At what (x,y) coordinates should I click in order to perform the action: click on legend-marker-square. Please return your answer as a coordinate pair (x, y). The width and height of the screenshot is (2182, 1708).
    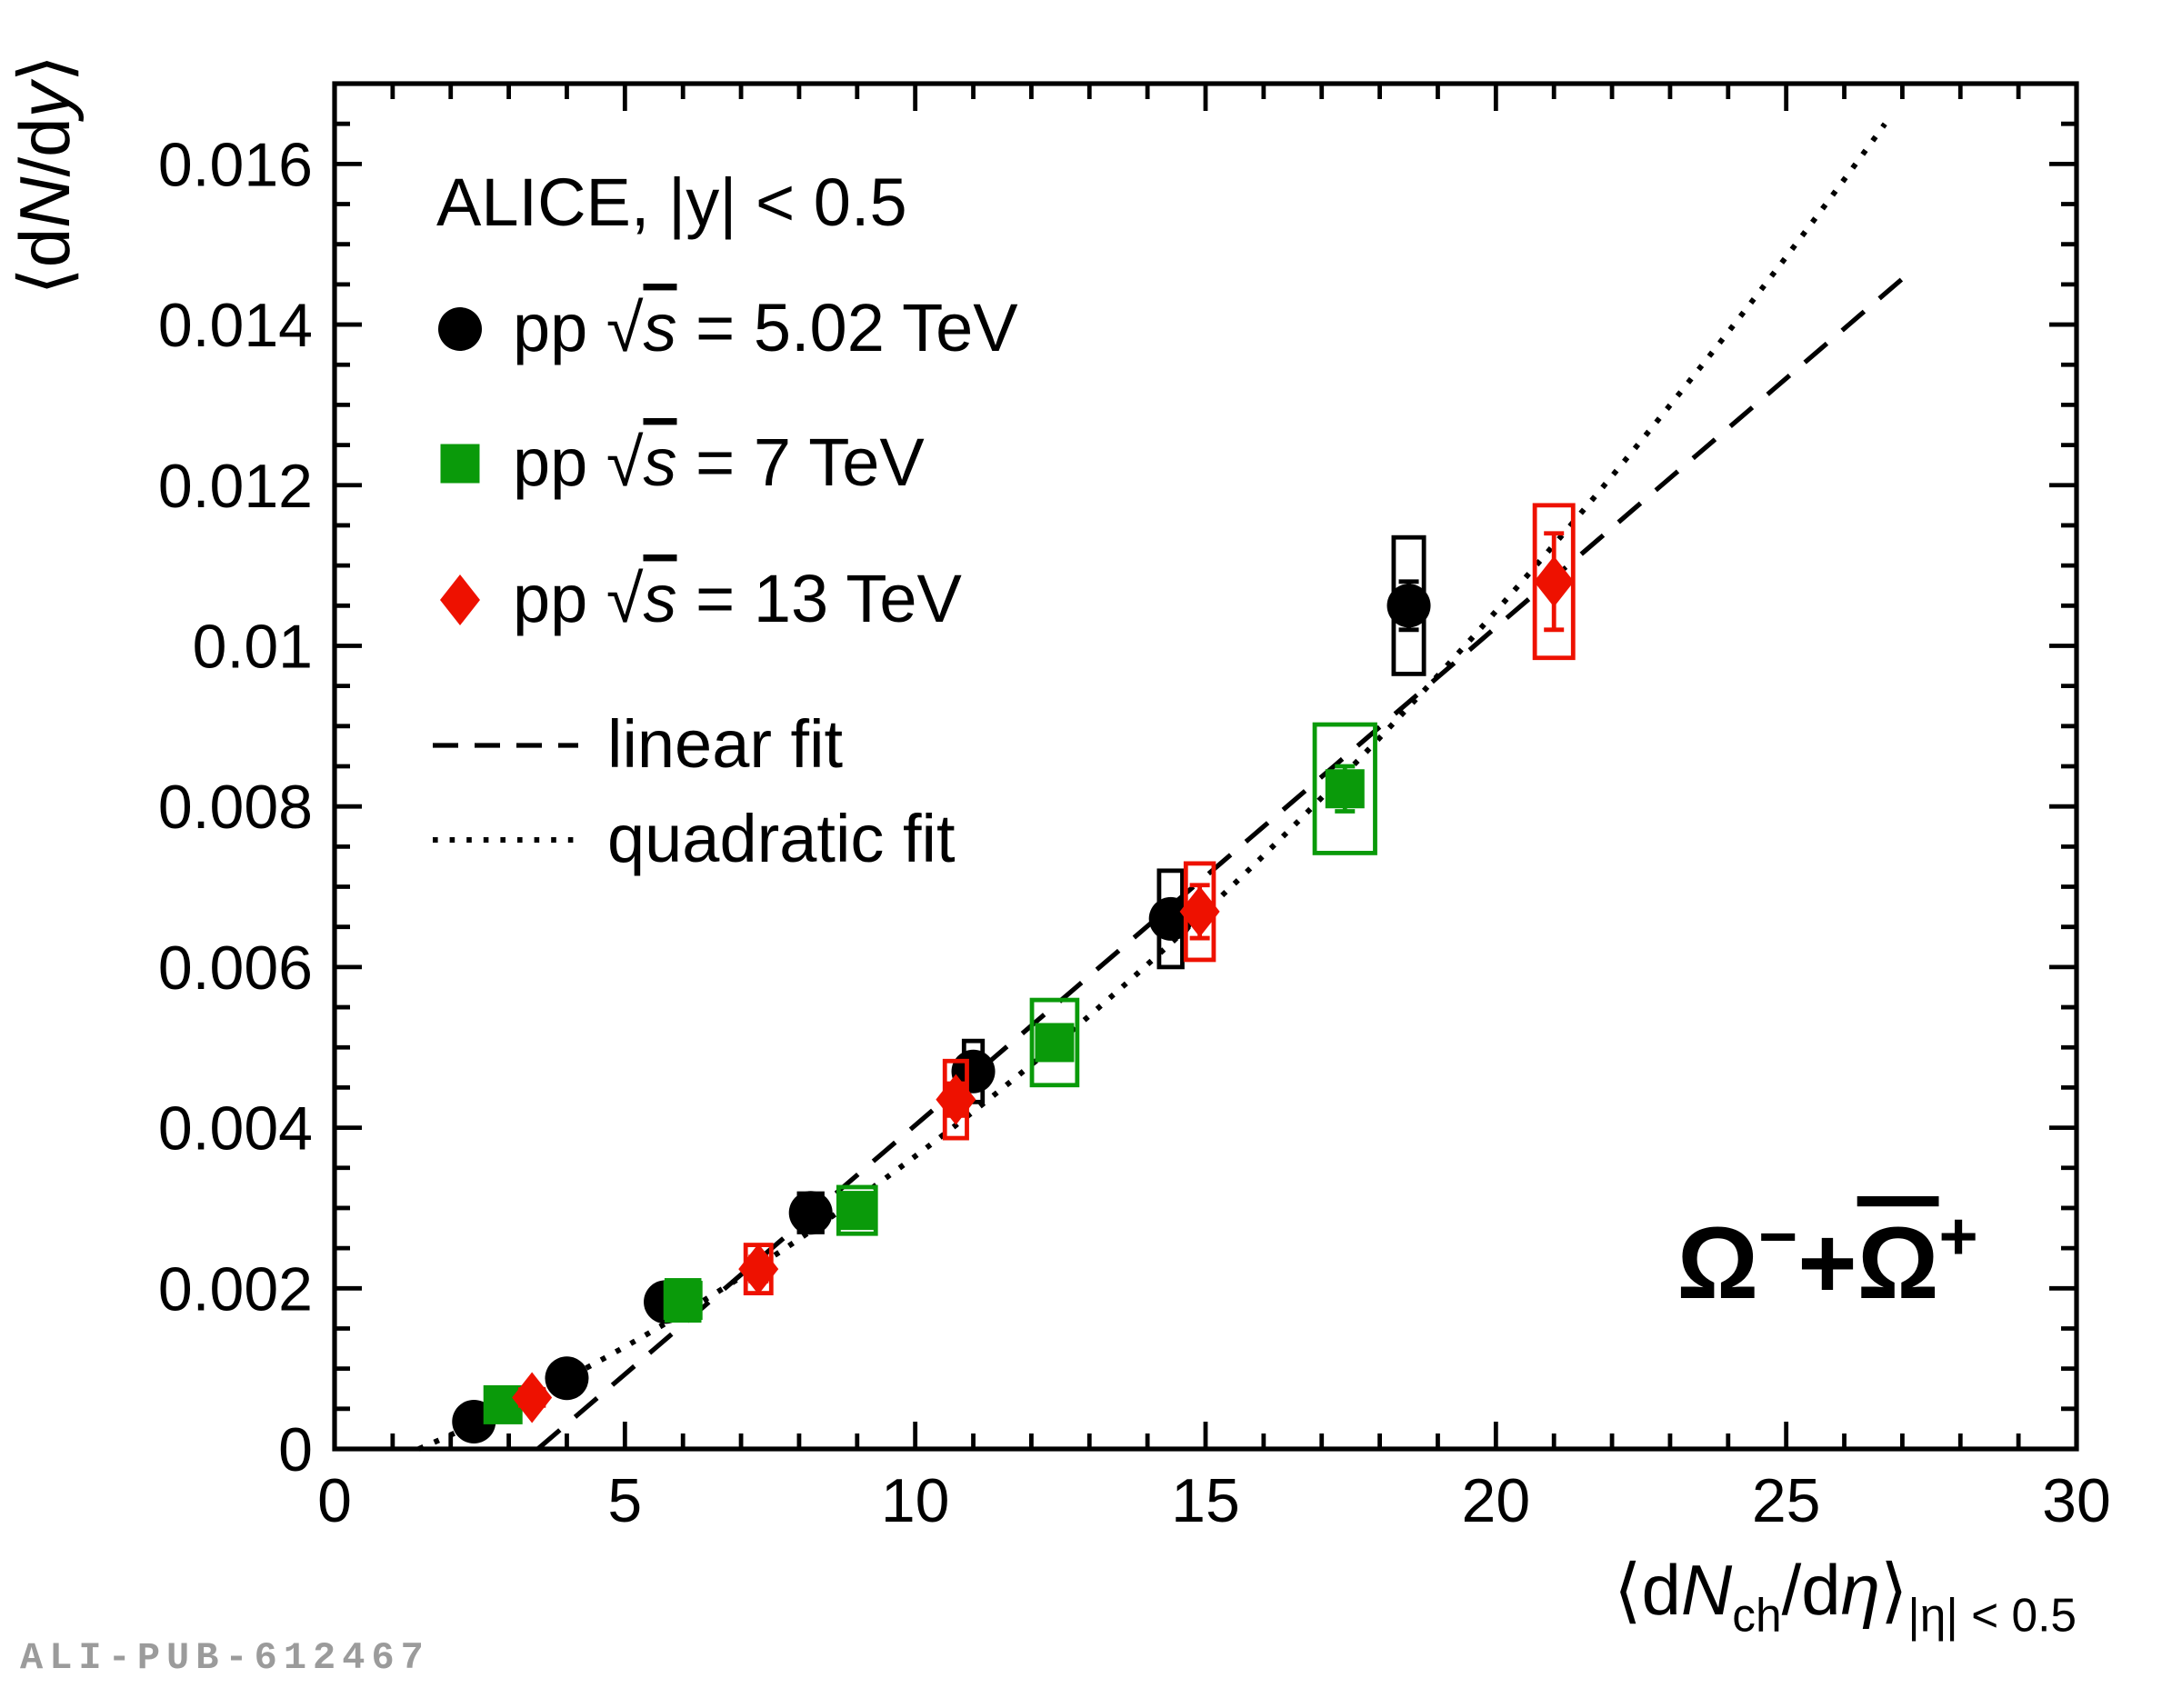
    Looking at the image, I should click on (460, 464).